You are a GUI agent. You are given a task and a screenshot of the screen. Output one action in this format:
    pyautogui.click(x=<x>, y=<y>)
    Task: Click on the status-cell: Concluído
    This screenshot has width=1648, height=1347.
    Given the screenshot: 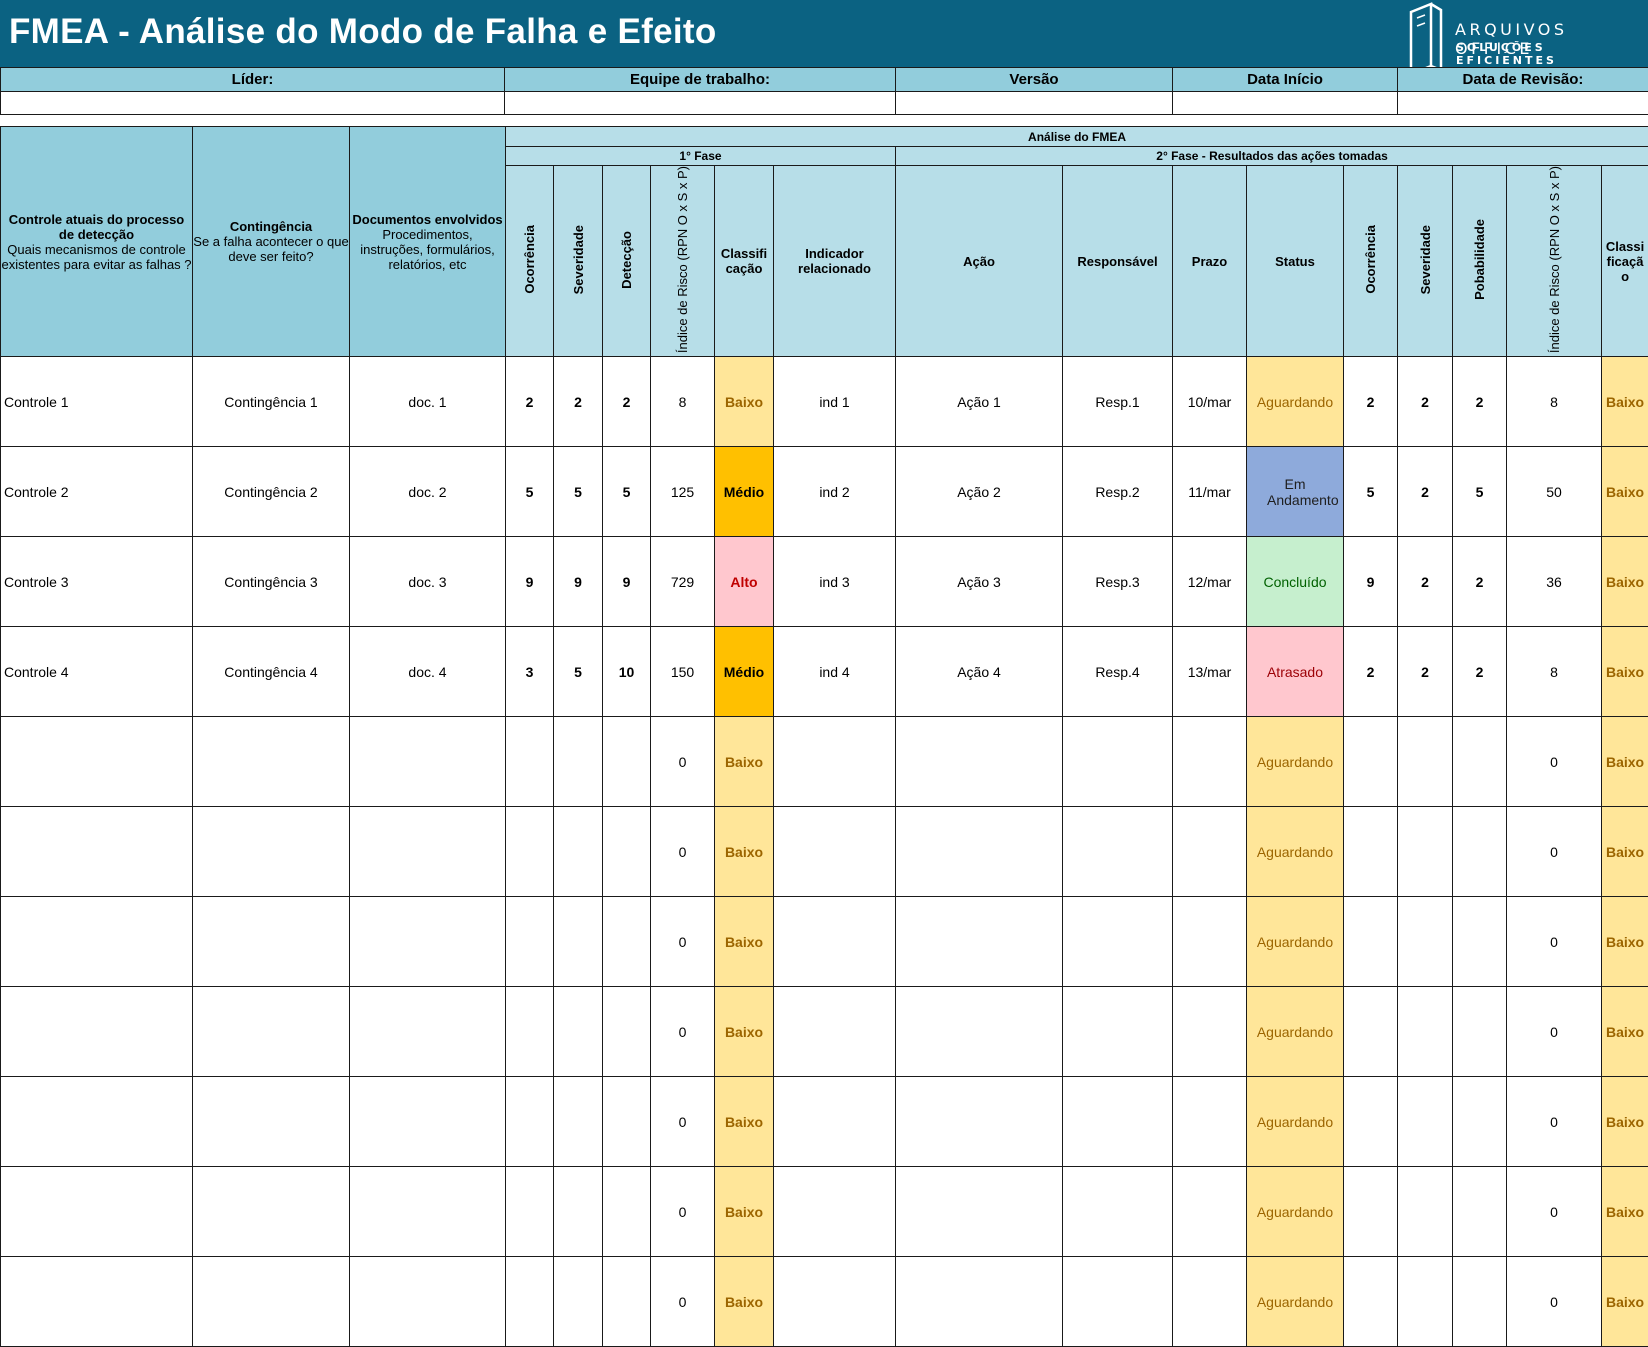 What is the action you would take?
    pyautogui.click(x=1295, y=582)
    